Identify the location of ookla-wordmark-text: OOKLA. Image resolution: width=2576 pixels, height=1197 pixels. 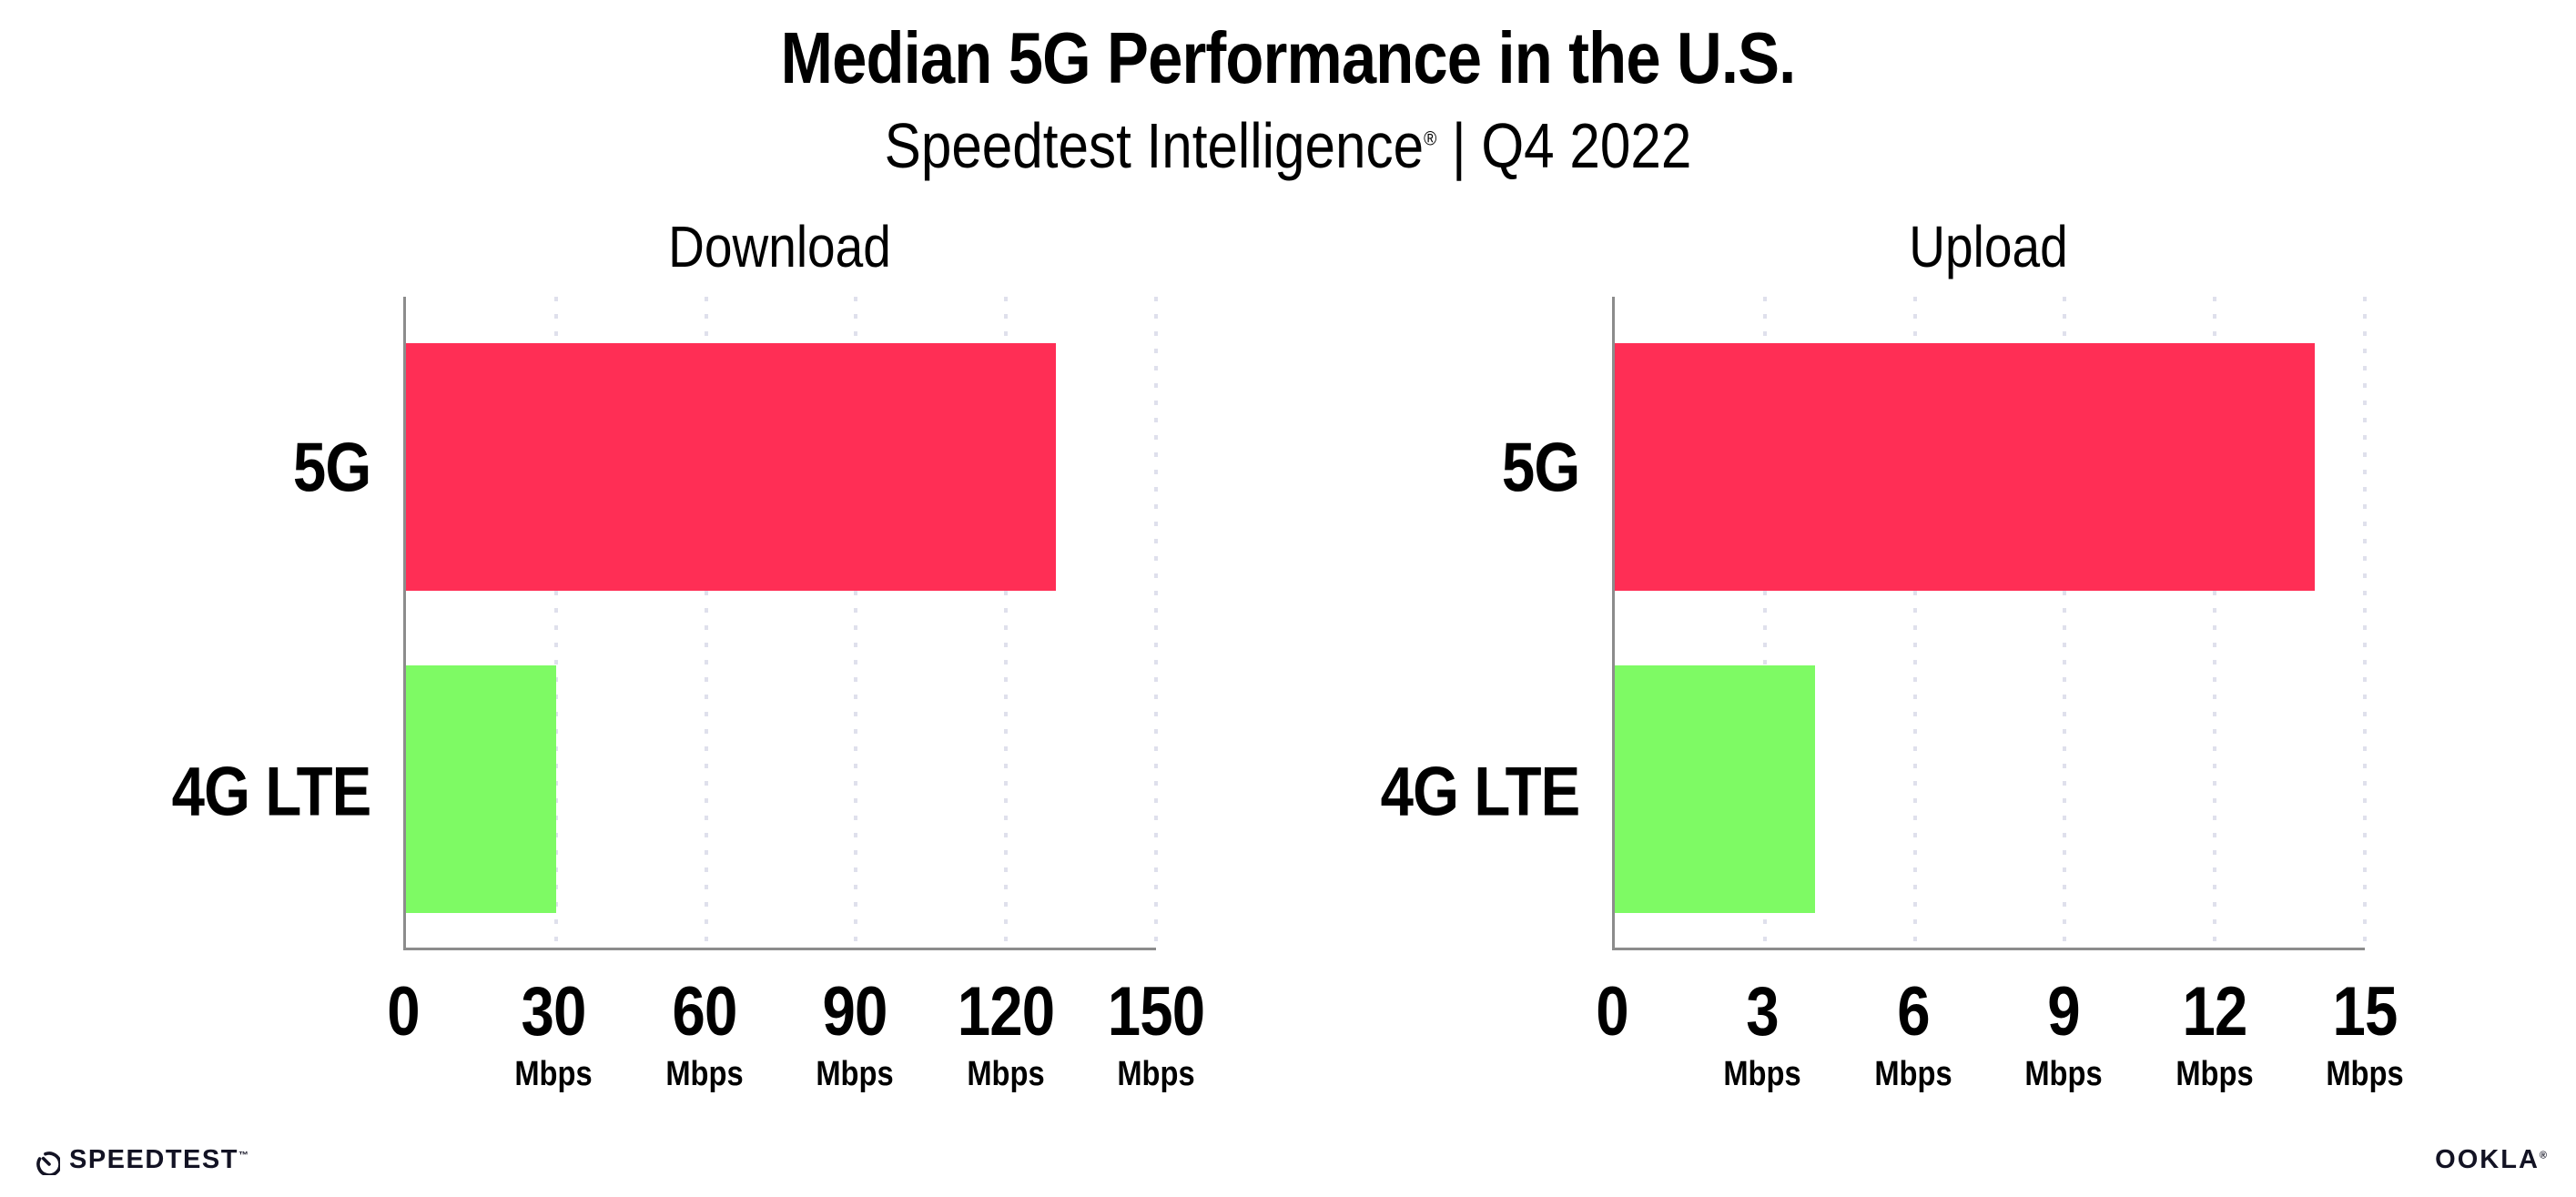
(2487, 1159).